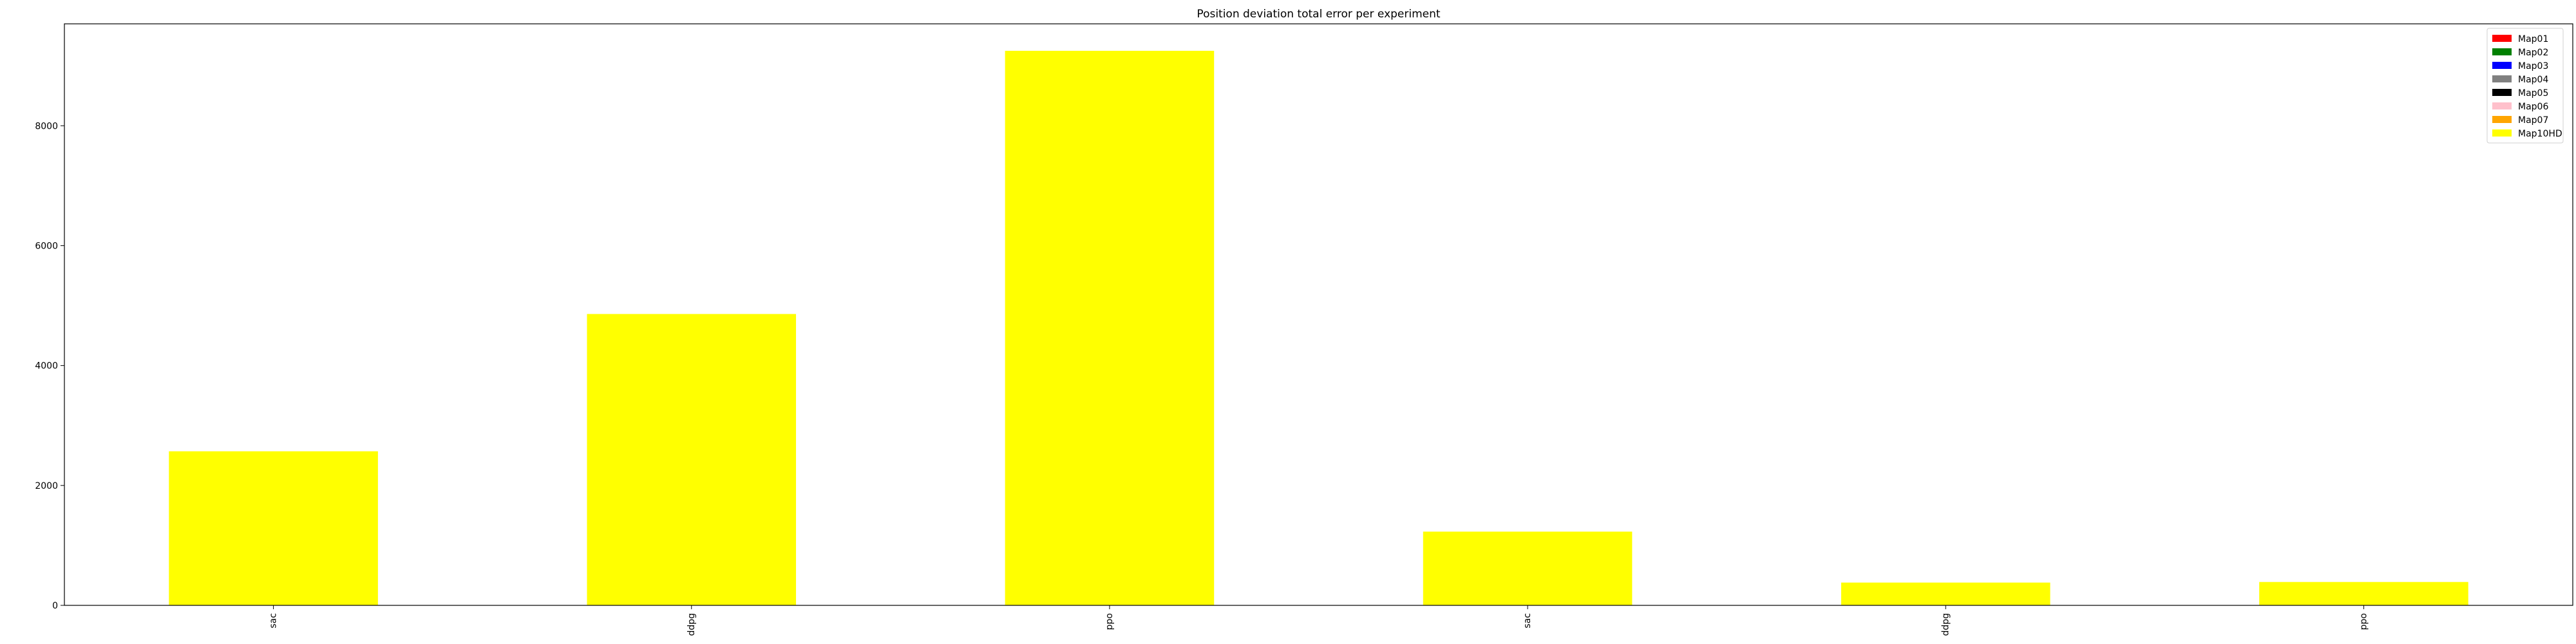  Describe the element at coordinates (2533, 53) in the screenshot. I see `legend-label-map02: Map02` at that location.